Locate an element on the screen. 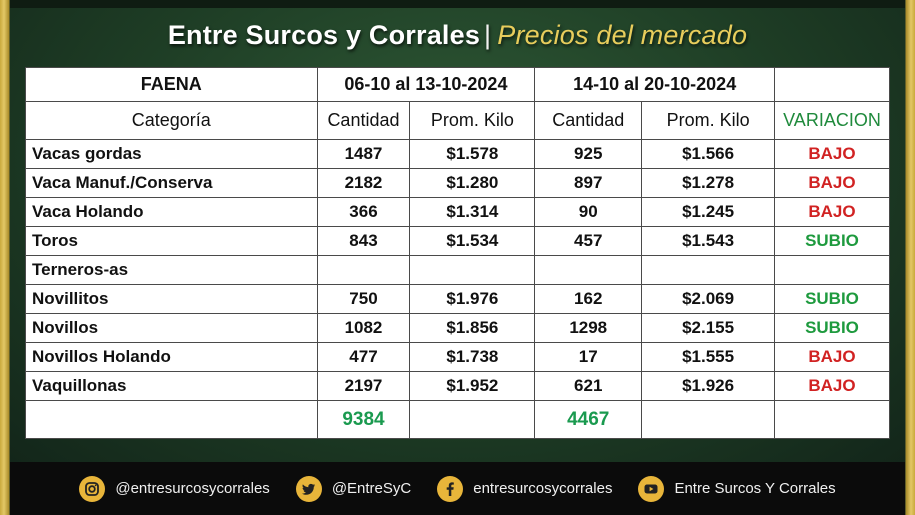 The width and height of the screenshot is (915, 515). table-row-totals: 9384 4467 is located at coordinates (458, 419).